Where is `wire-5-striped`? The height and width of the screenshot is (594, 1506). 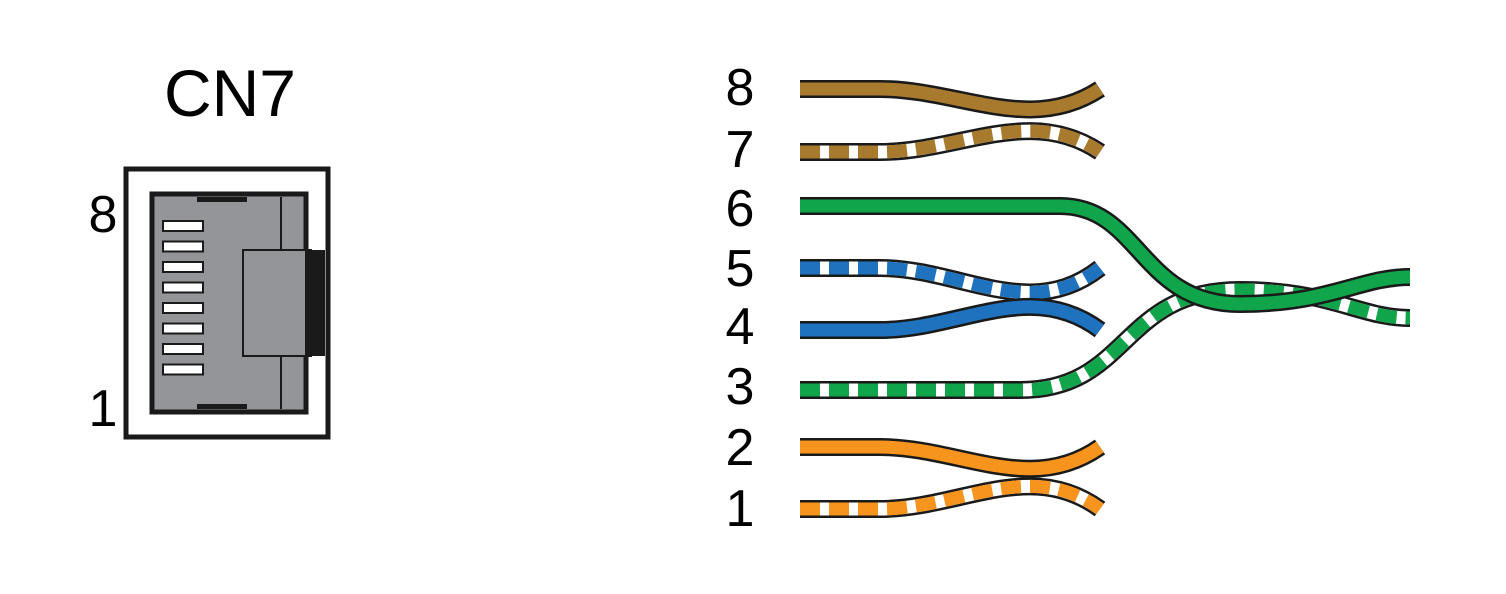
wire-5-striped is located at coordinates (953, 280).